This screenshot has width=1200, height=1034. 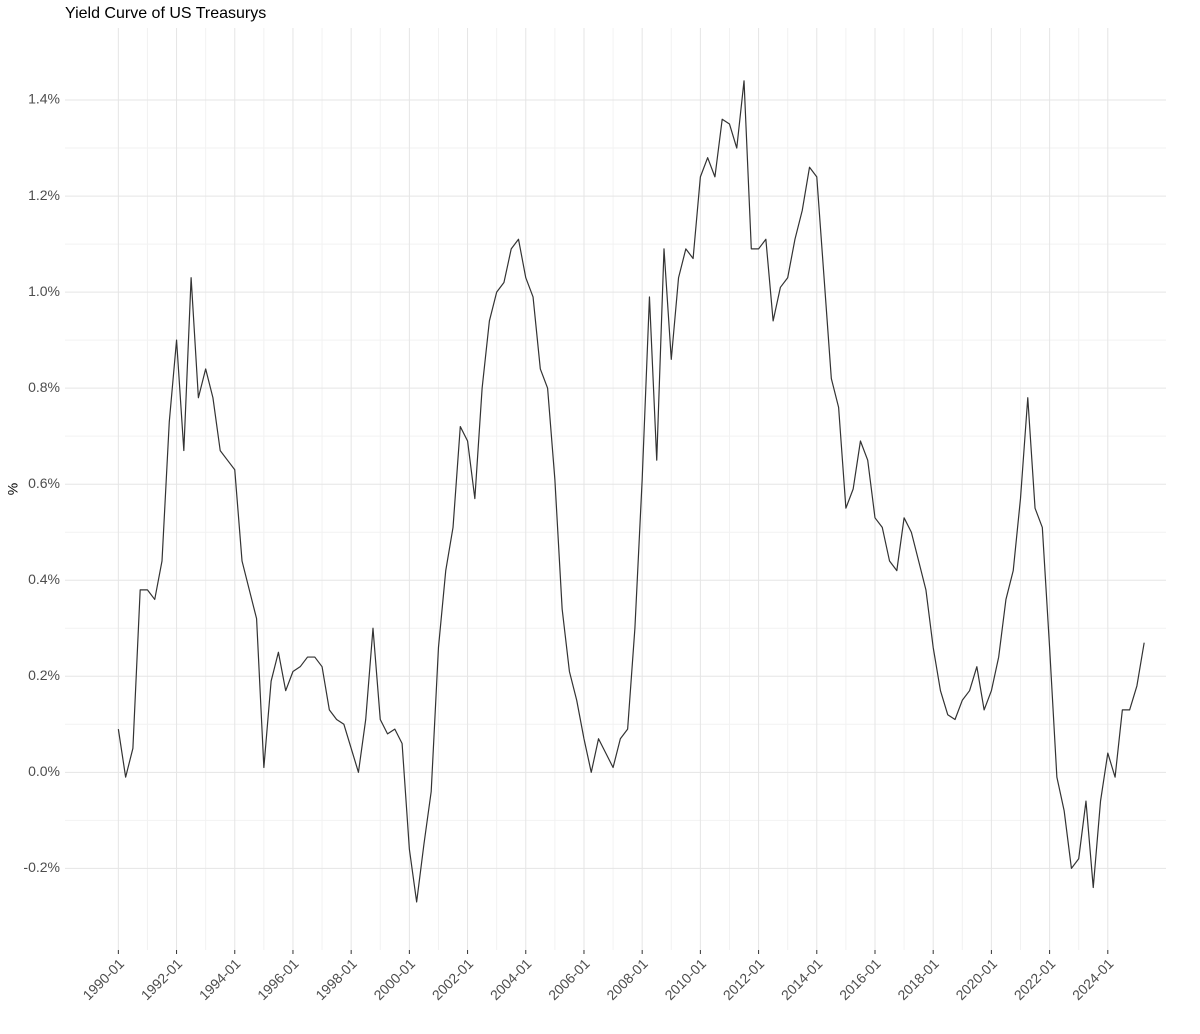 I want to click on y-tick-label: 0.8%, so click(x=44, y=387).